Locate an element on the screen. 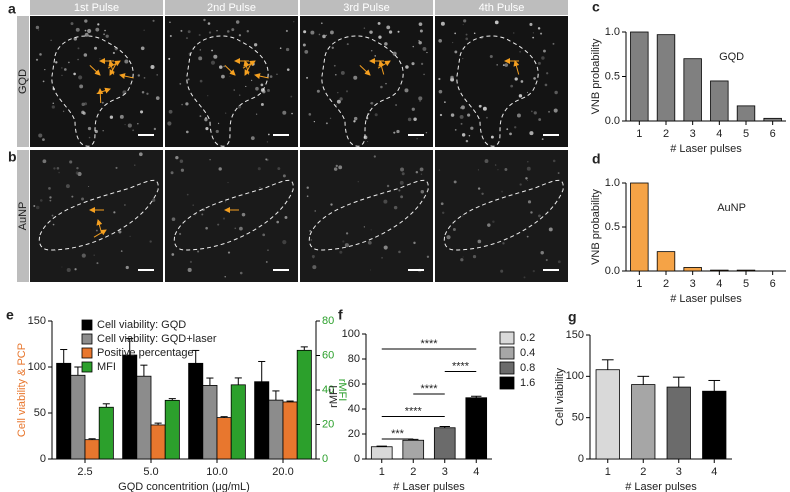 The width and height of the screenshot is (790, 492). x-tick-label: 1 is located at coordinates (382, 472).